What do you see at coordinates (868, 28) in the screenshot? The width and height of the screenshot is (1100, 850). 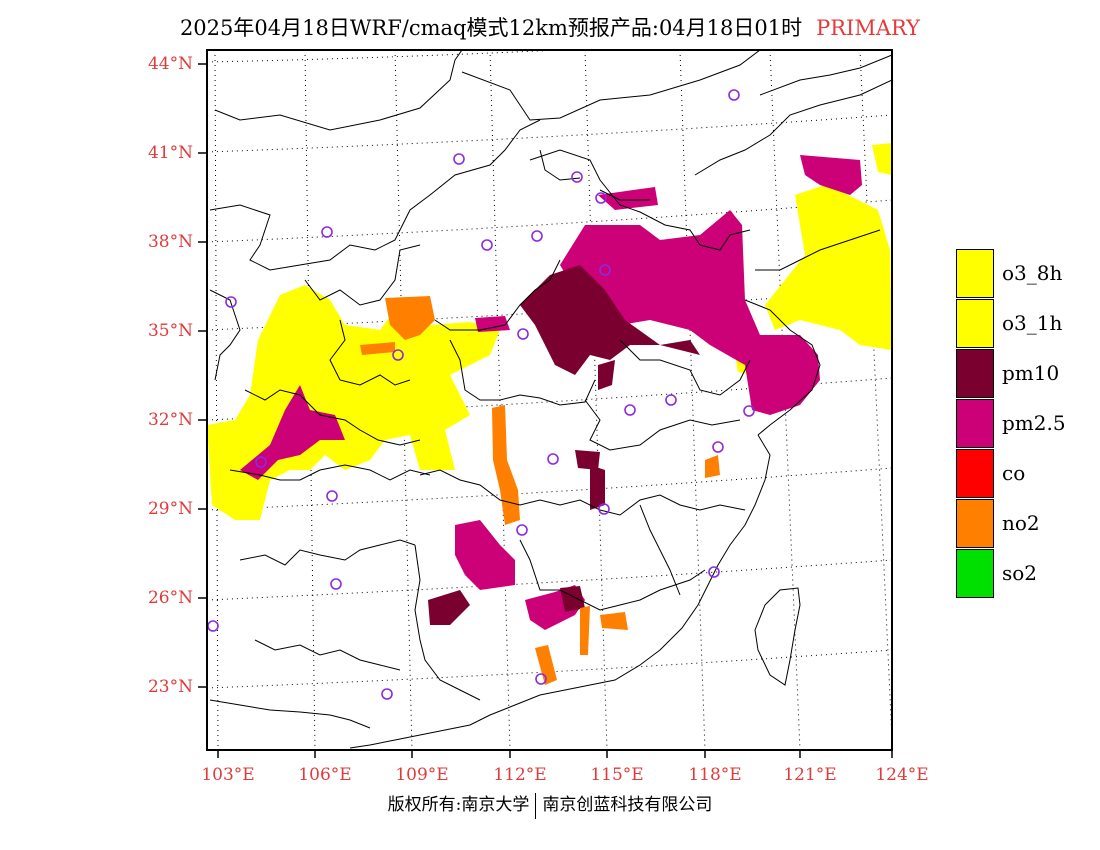 I see `title-tag: PRIMARY` at bounding box center [868, 28].